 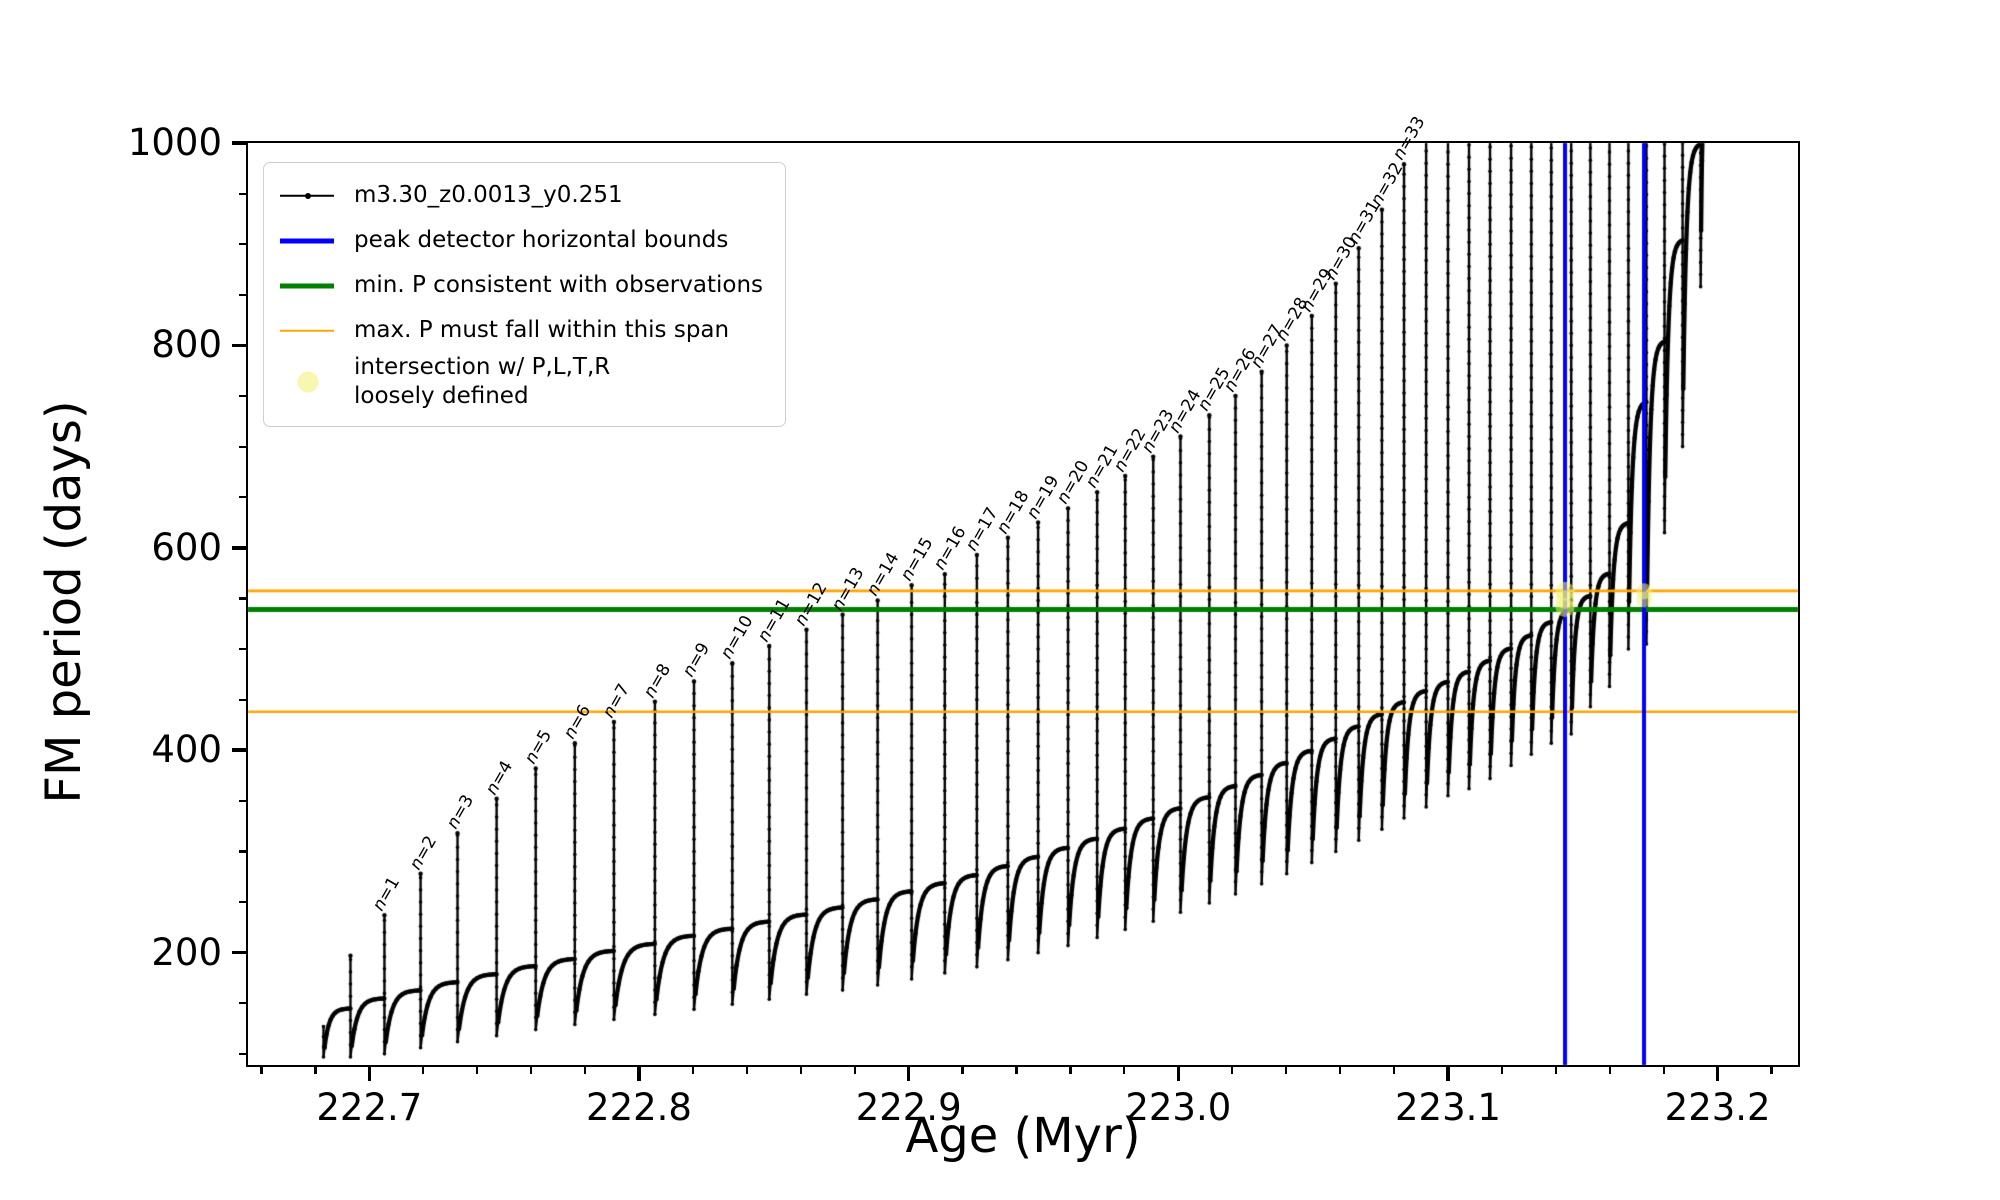 What do you see at coordinates (908, 1107) in the screenshot?
I see `x-tick-label: 222.9` at bounding box center [908, 1107].